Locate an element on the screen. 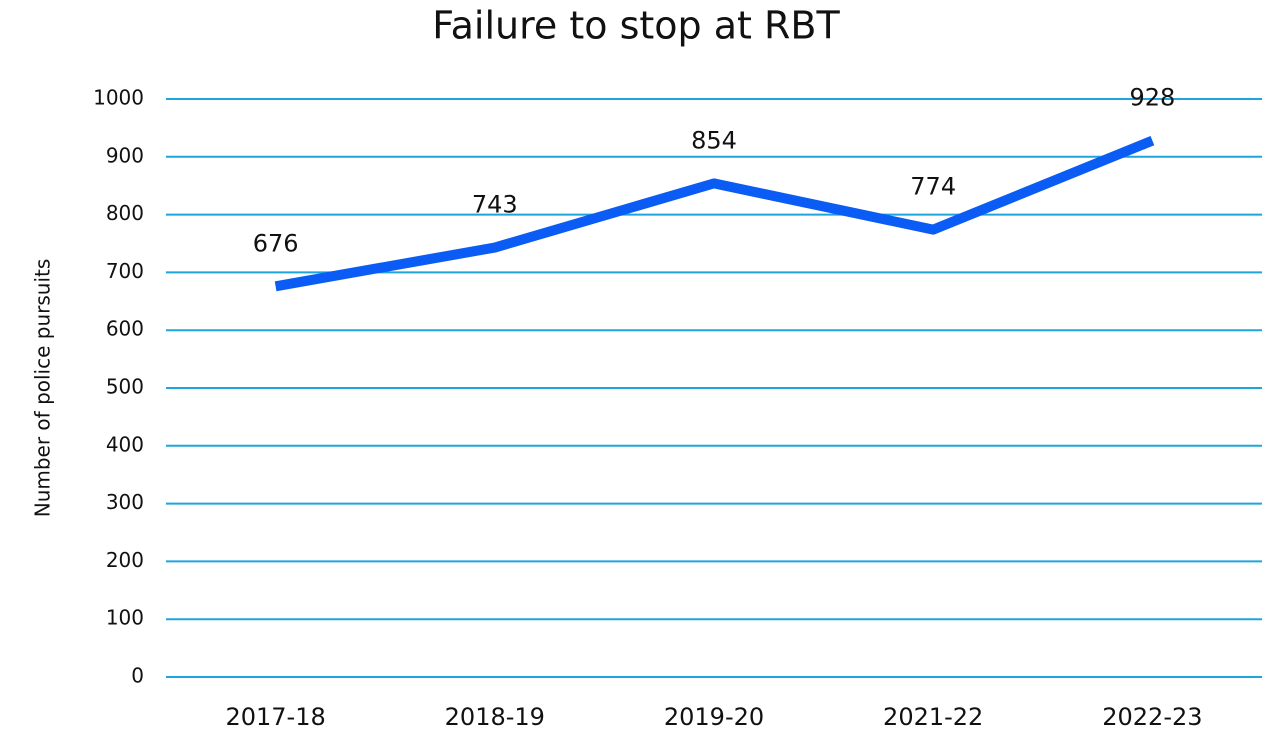  x-tick-label: 2021-22 is located at coordinates (933, 717).